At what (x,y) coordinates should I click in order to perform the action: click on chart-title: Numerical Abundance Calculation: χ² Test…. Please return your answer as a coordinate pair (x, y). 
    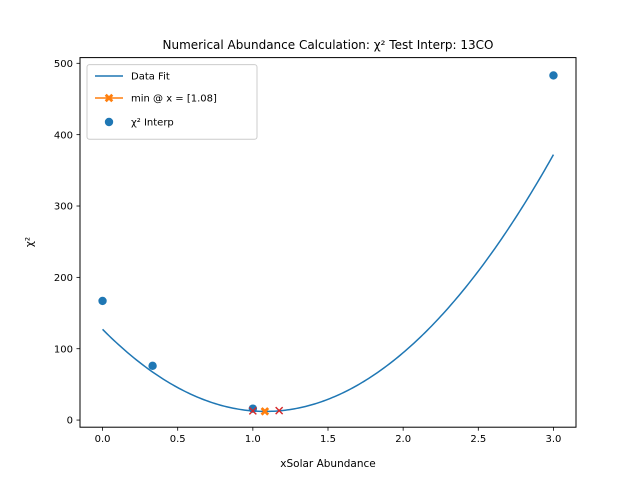
    Looking at the image, I should click on (328, 45).